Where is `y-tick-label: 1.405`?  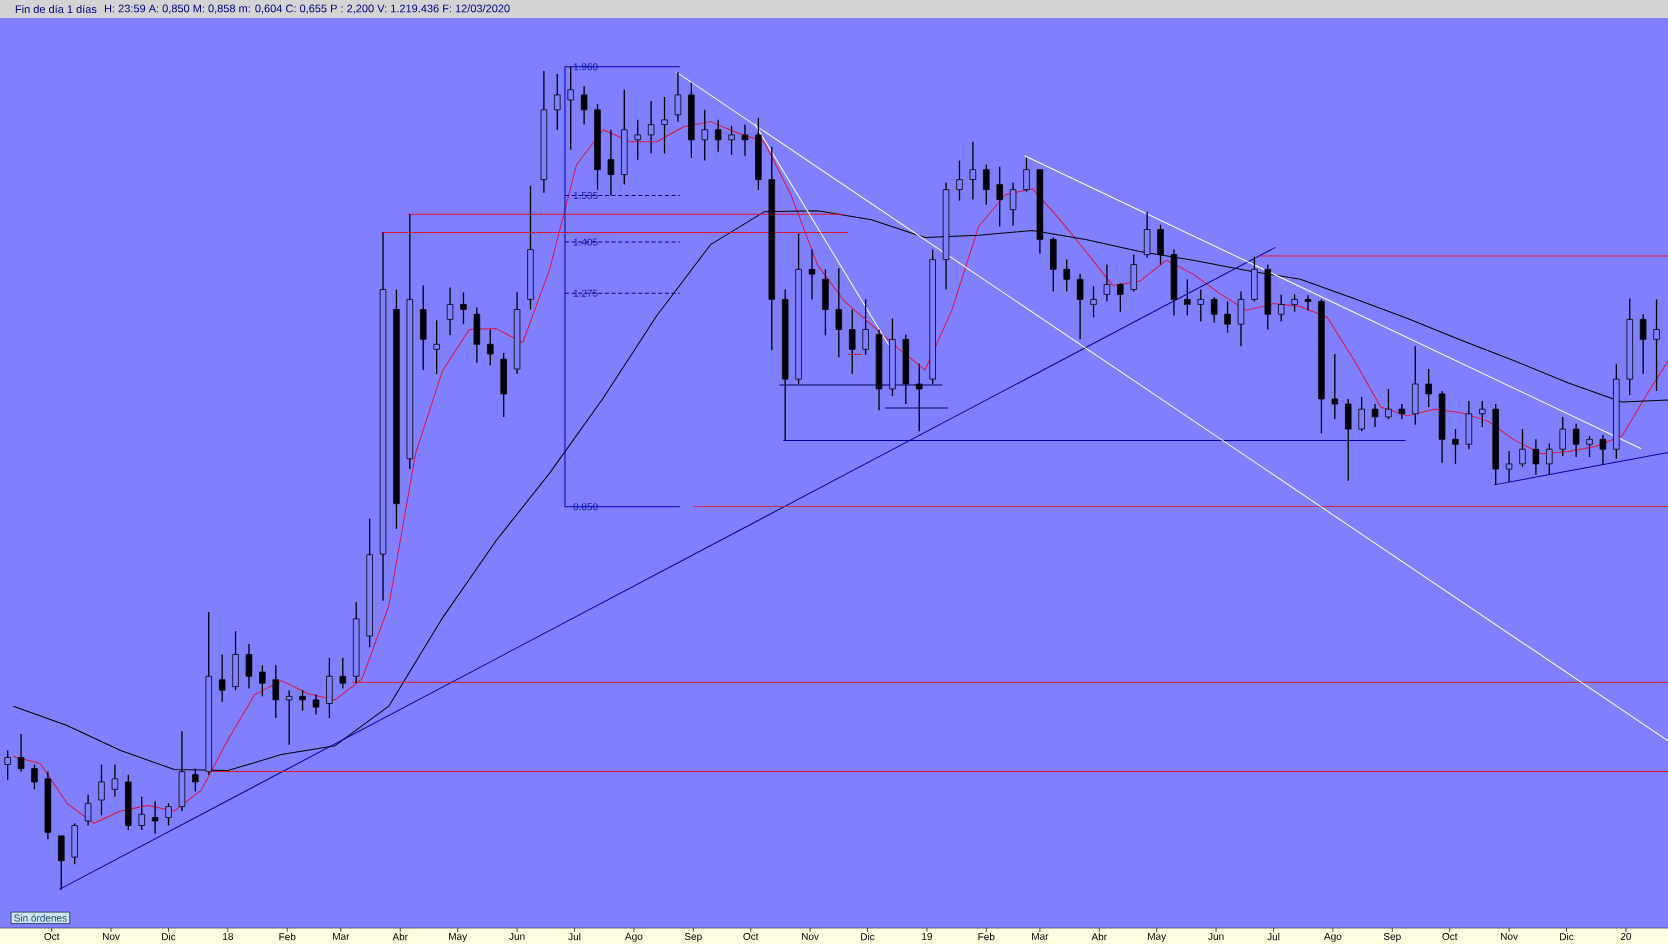
y-tick-label: 1.405 is located at coordinates (585, 242).